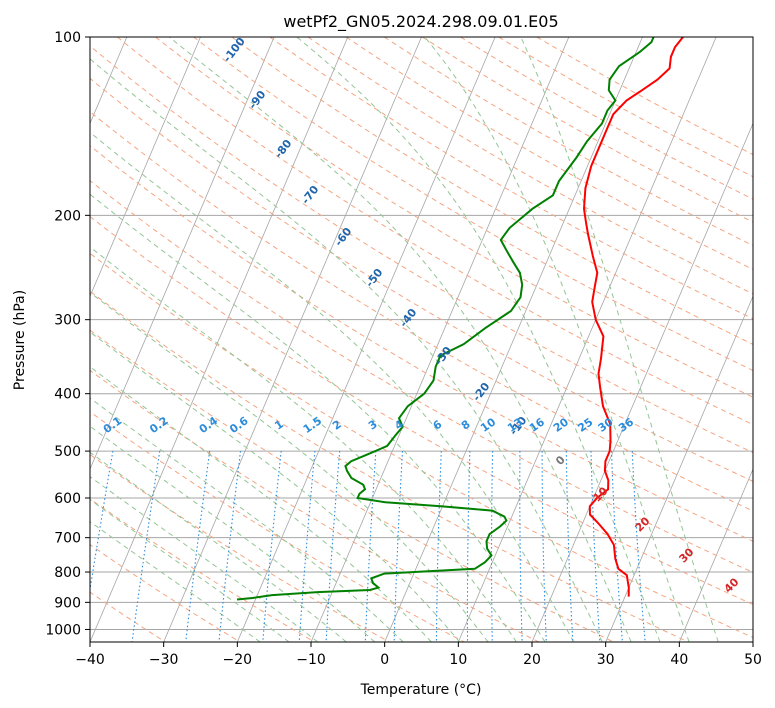  Describe the element at coordinates (373, 425) in the screenshot. I see `mixing-ratio-label: 3` at that location.